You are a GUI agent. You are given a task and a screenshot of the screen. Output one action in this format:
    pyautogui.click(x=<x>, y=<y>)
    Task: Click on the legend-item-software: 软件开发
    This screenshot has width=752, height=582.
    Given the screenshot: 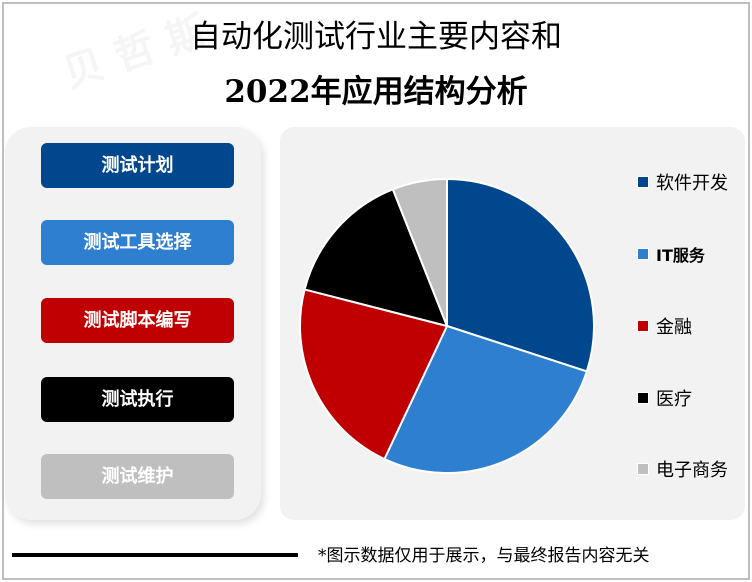 What is the action you would take?
    pyautogui.click(x=682, y=182)
    